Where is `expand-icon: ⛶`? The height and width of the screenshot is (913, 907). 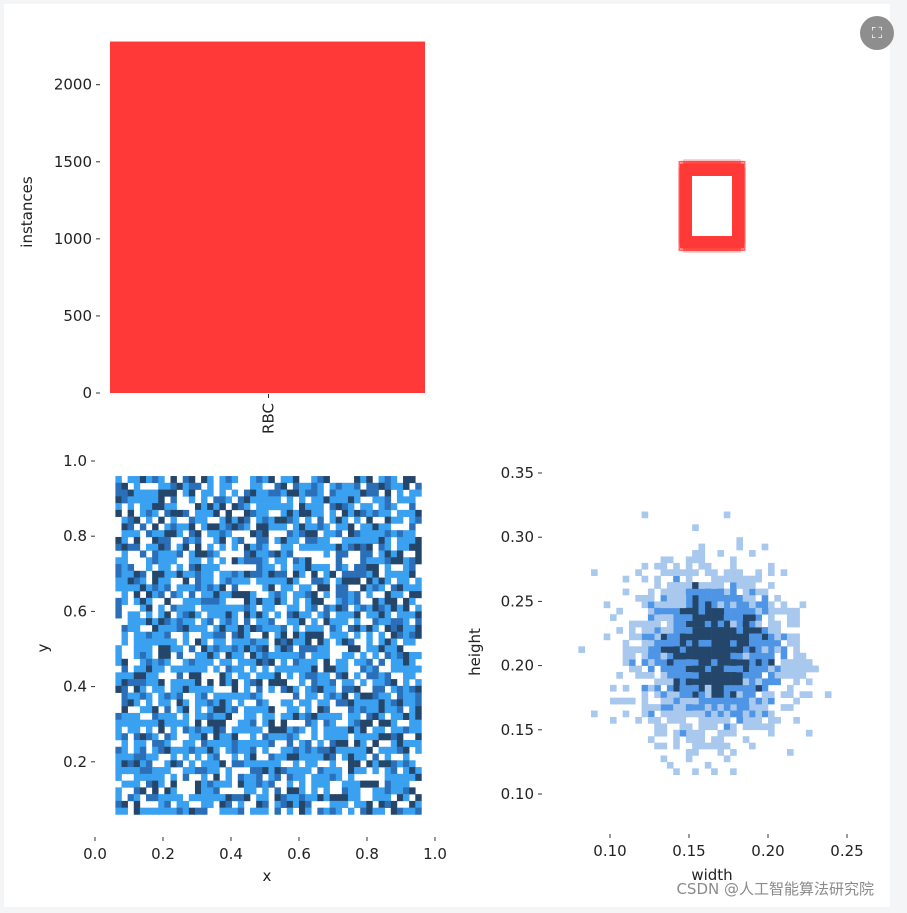
expand-icon: ⛶ is located at coordinates (877, 33).